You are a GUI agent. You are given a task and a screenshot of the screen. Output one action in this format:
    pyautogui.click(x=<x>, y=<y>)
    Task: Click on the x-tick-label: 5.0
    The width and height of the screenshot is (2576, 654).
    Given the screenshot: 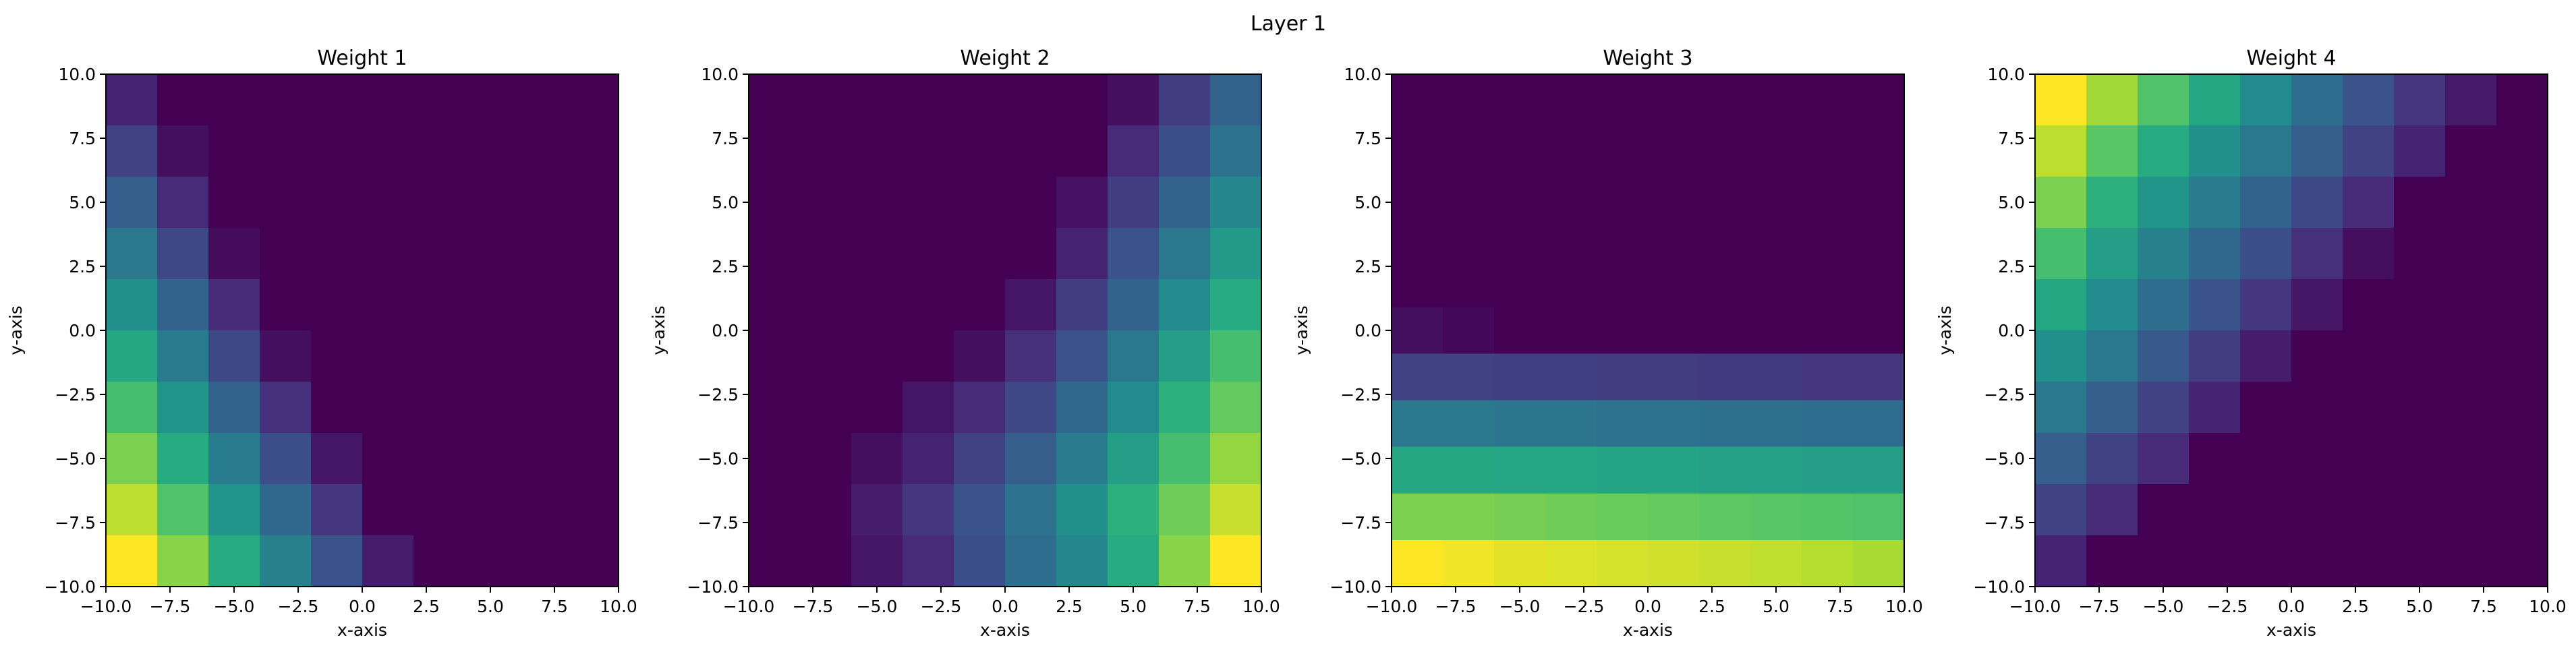 What is the action you would take?
    pyautogui.click(x=1133, y=607)
    